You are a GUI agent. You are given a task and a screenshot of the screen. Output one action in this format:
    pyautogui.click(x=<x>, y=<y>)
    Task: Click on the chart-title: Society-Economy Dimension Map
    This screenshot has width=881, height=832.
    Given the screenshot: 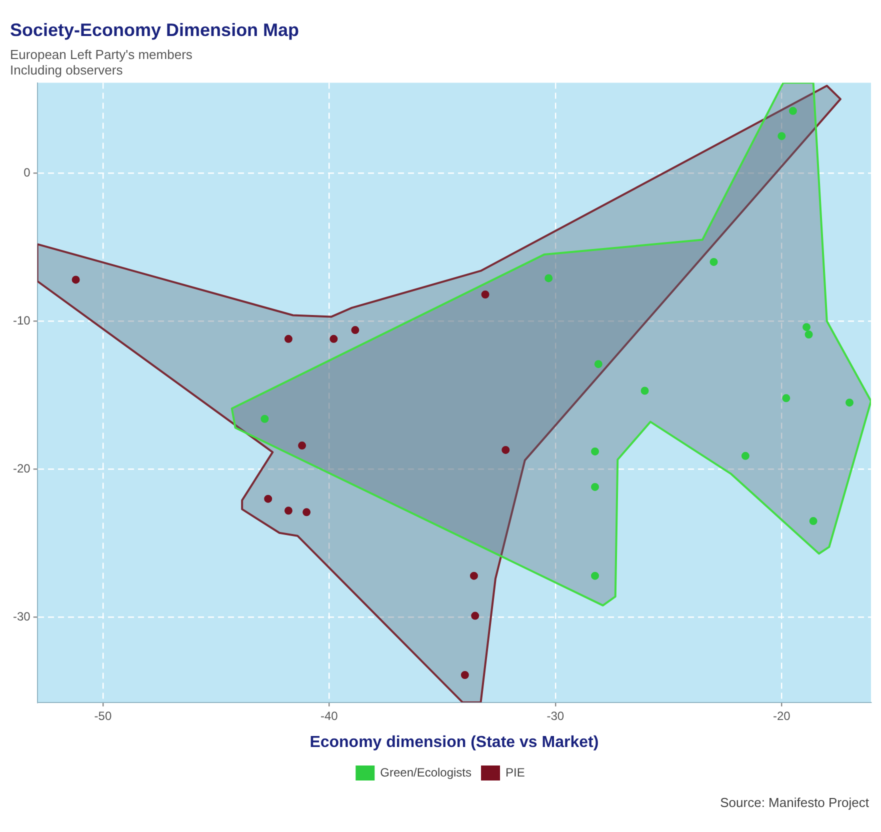 What is the action you would take?
    pyautogui.click(x=155, y=30)
    